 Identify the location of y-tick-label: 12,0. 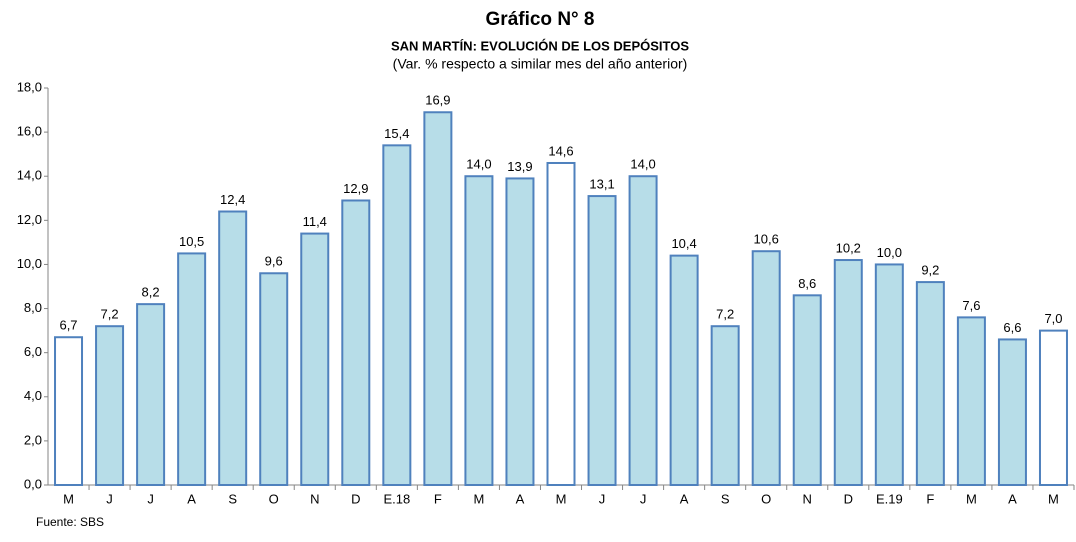
(29, 219).